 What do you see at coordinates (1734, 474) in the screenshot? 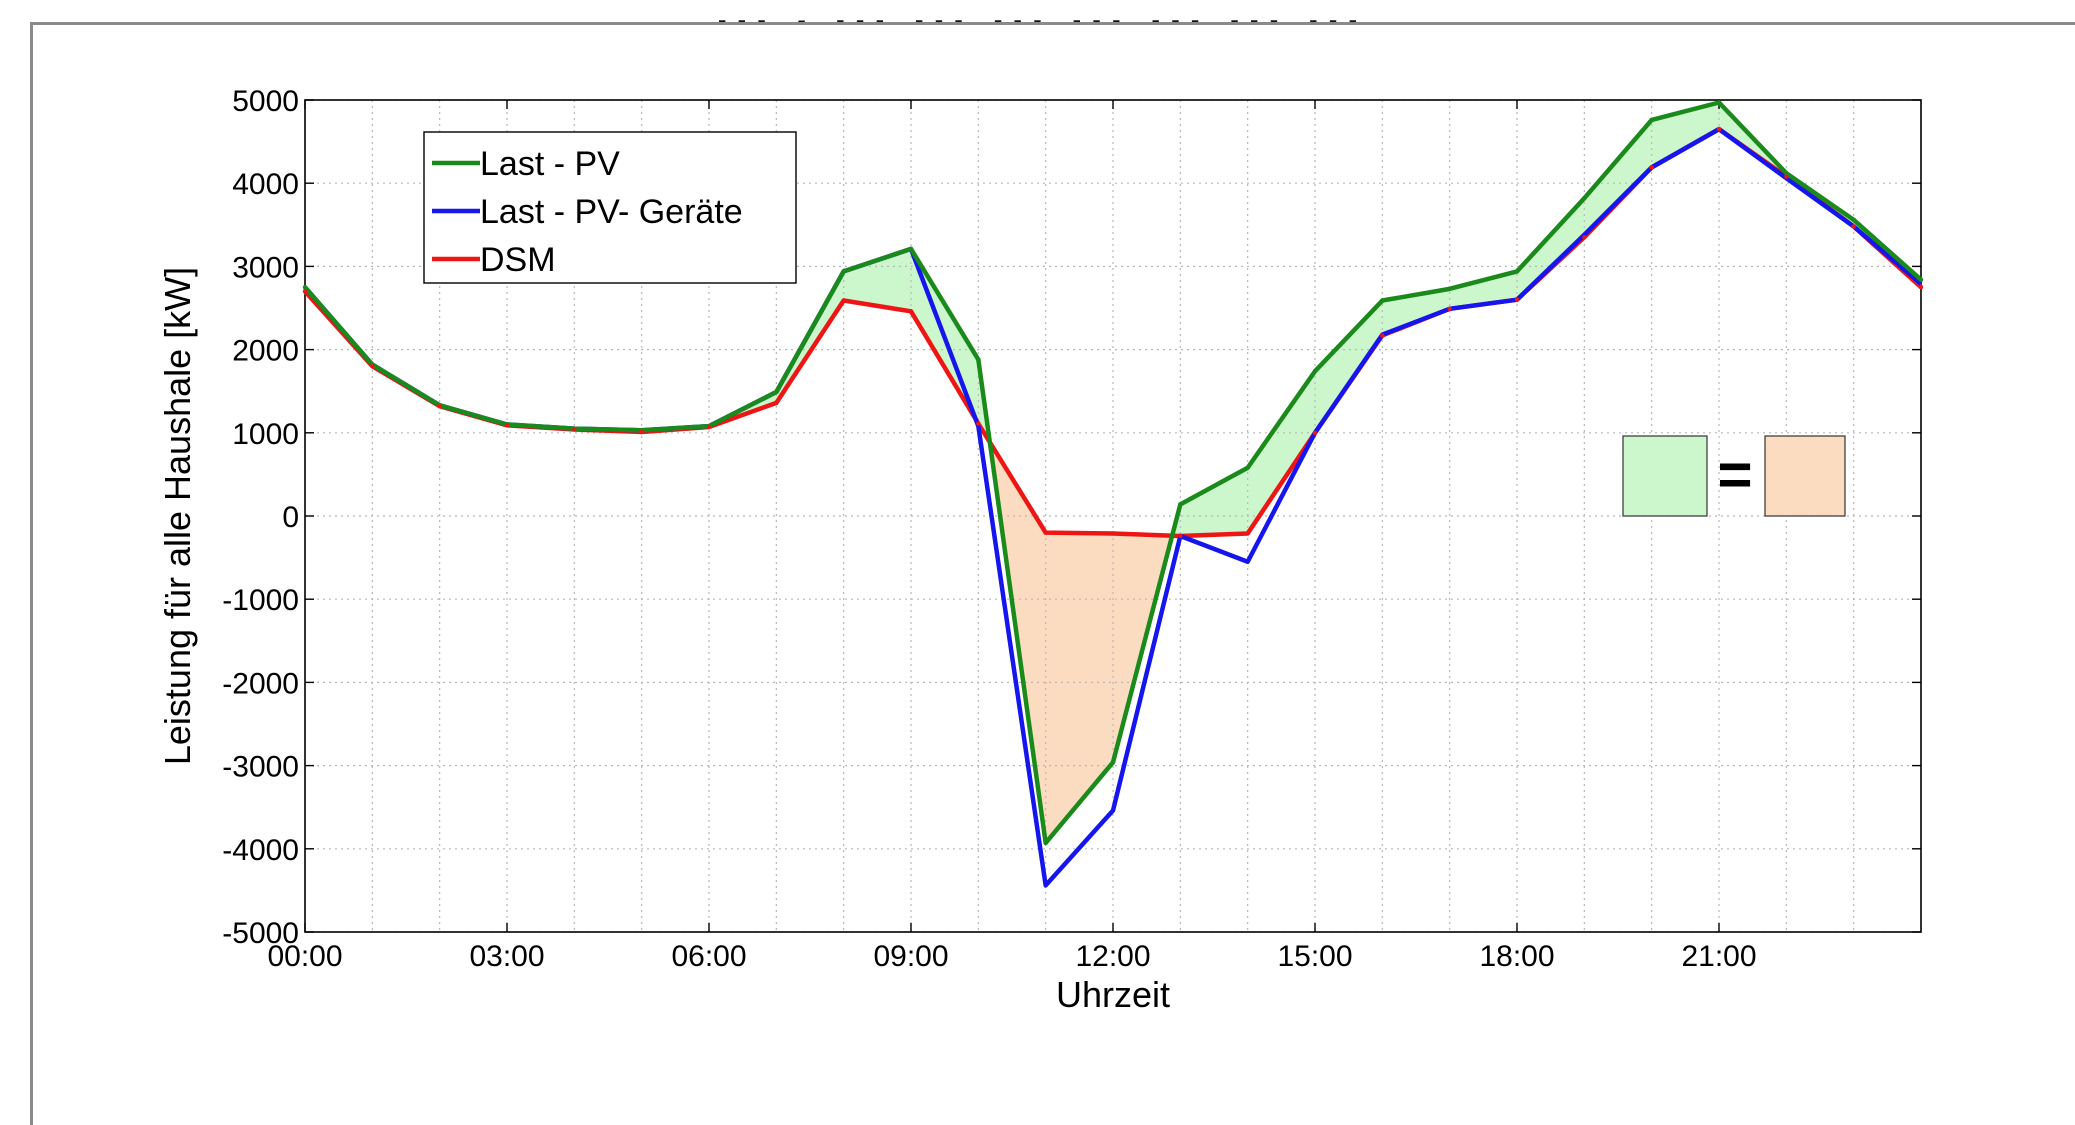
I see `annotation-equals: =` at bounding box center [1734, 474].